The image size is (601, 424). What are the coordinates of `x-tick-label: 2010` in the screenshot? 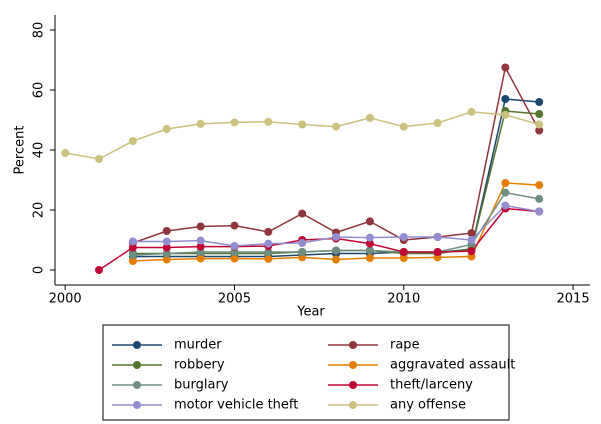 It's located at (403, 299).